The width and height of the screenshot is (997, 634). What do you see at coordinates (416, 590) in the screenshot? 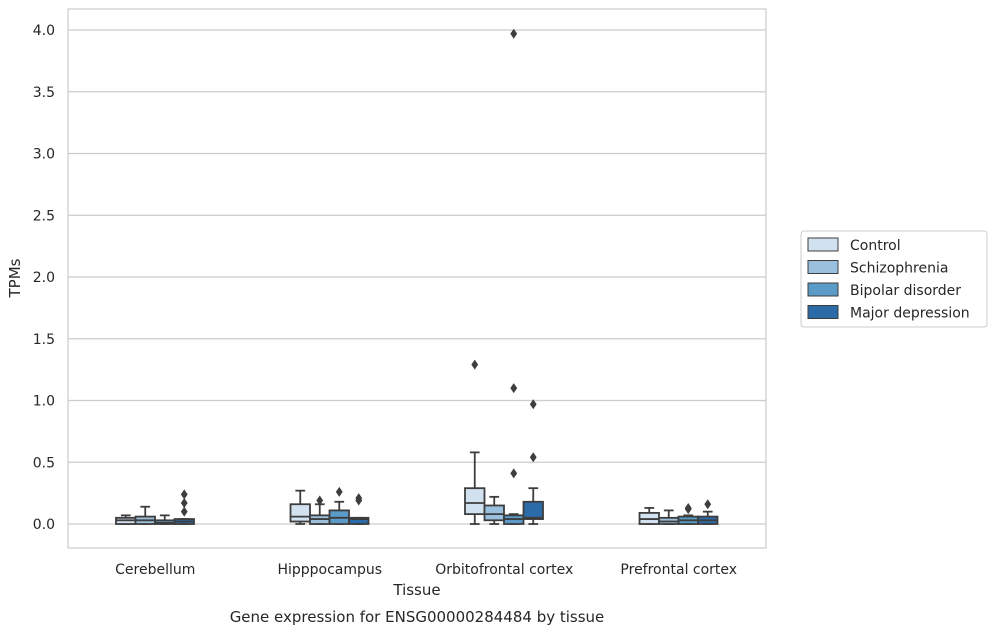
I see `x-axis-title: Tissue` at bounding box center [416, 590].